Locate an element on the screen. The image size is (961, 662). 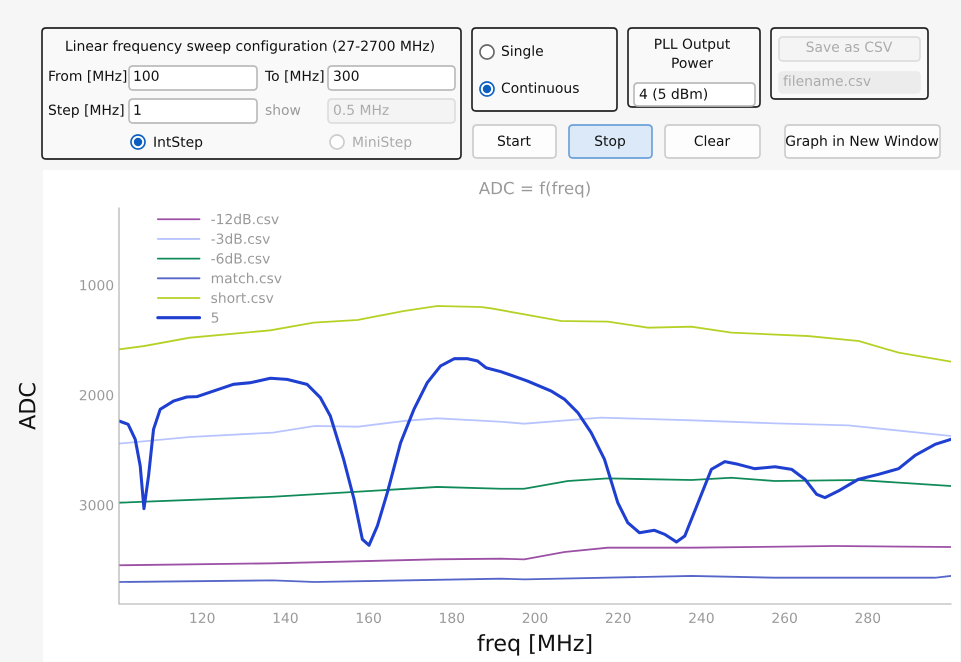
text: From [MHz] is located at coordinates (87, 76).